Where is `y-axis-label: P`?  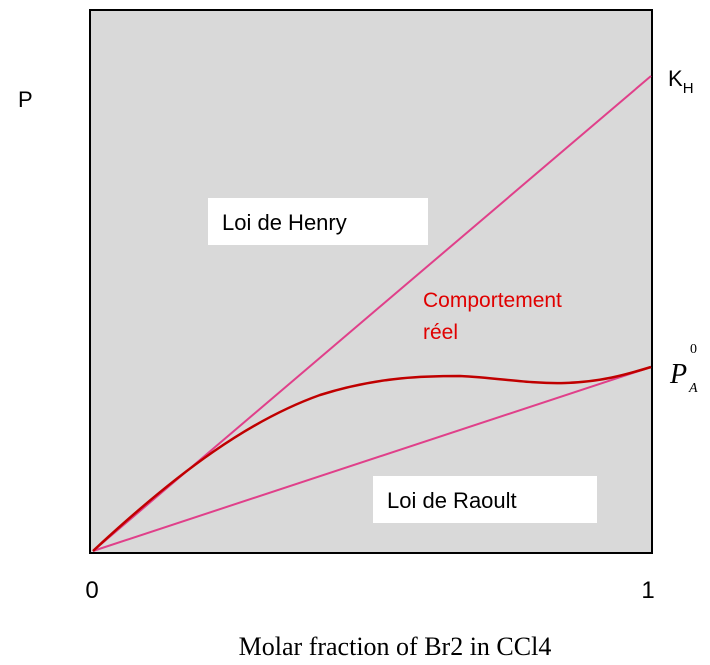 y-axis-label: P is located at coordinates (25, 99).